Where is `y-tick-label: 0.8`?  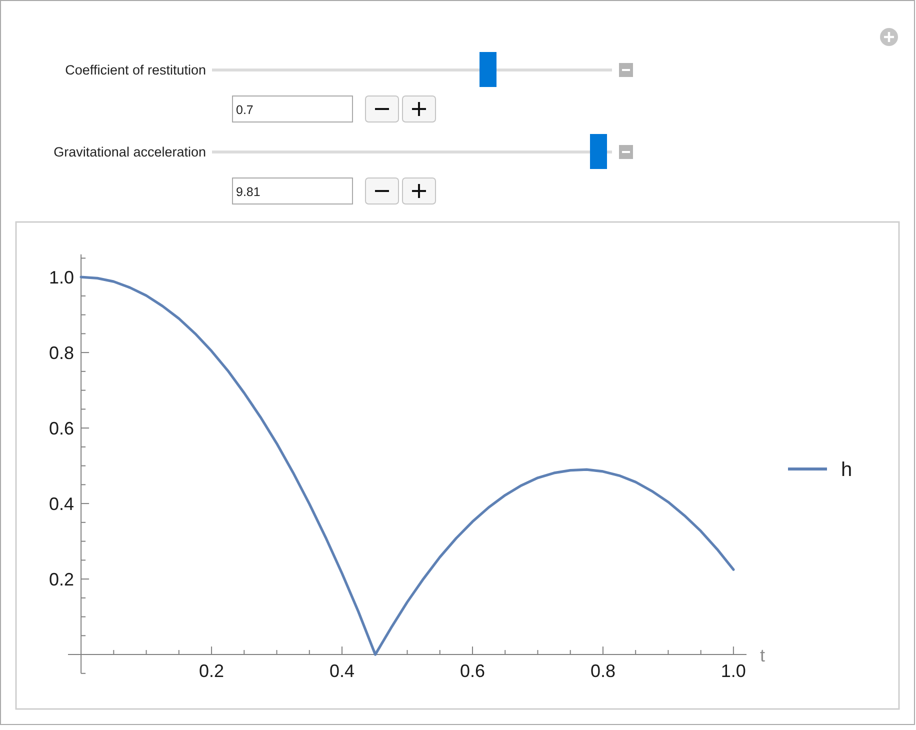 y-tick-label: 0.8 is located at coordinates (61, 353).